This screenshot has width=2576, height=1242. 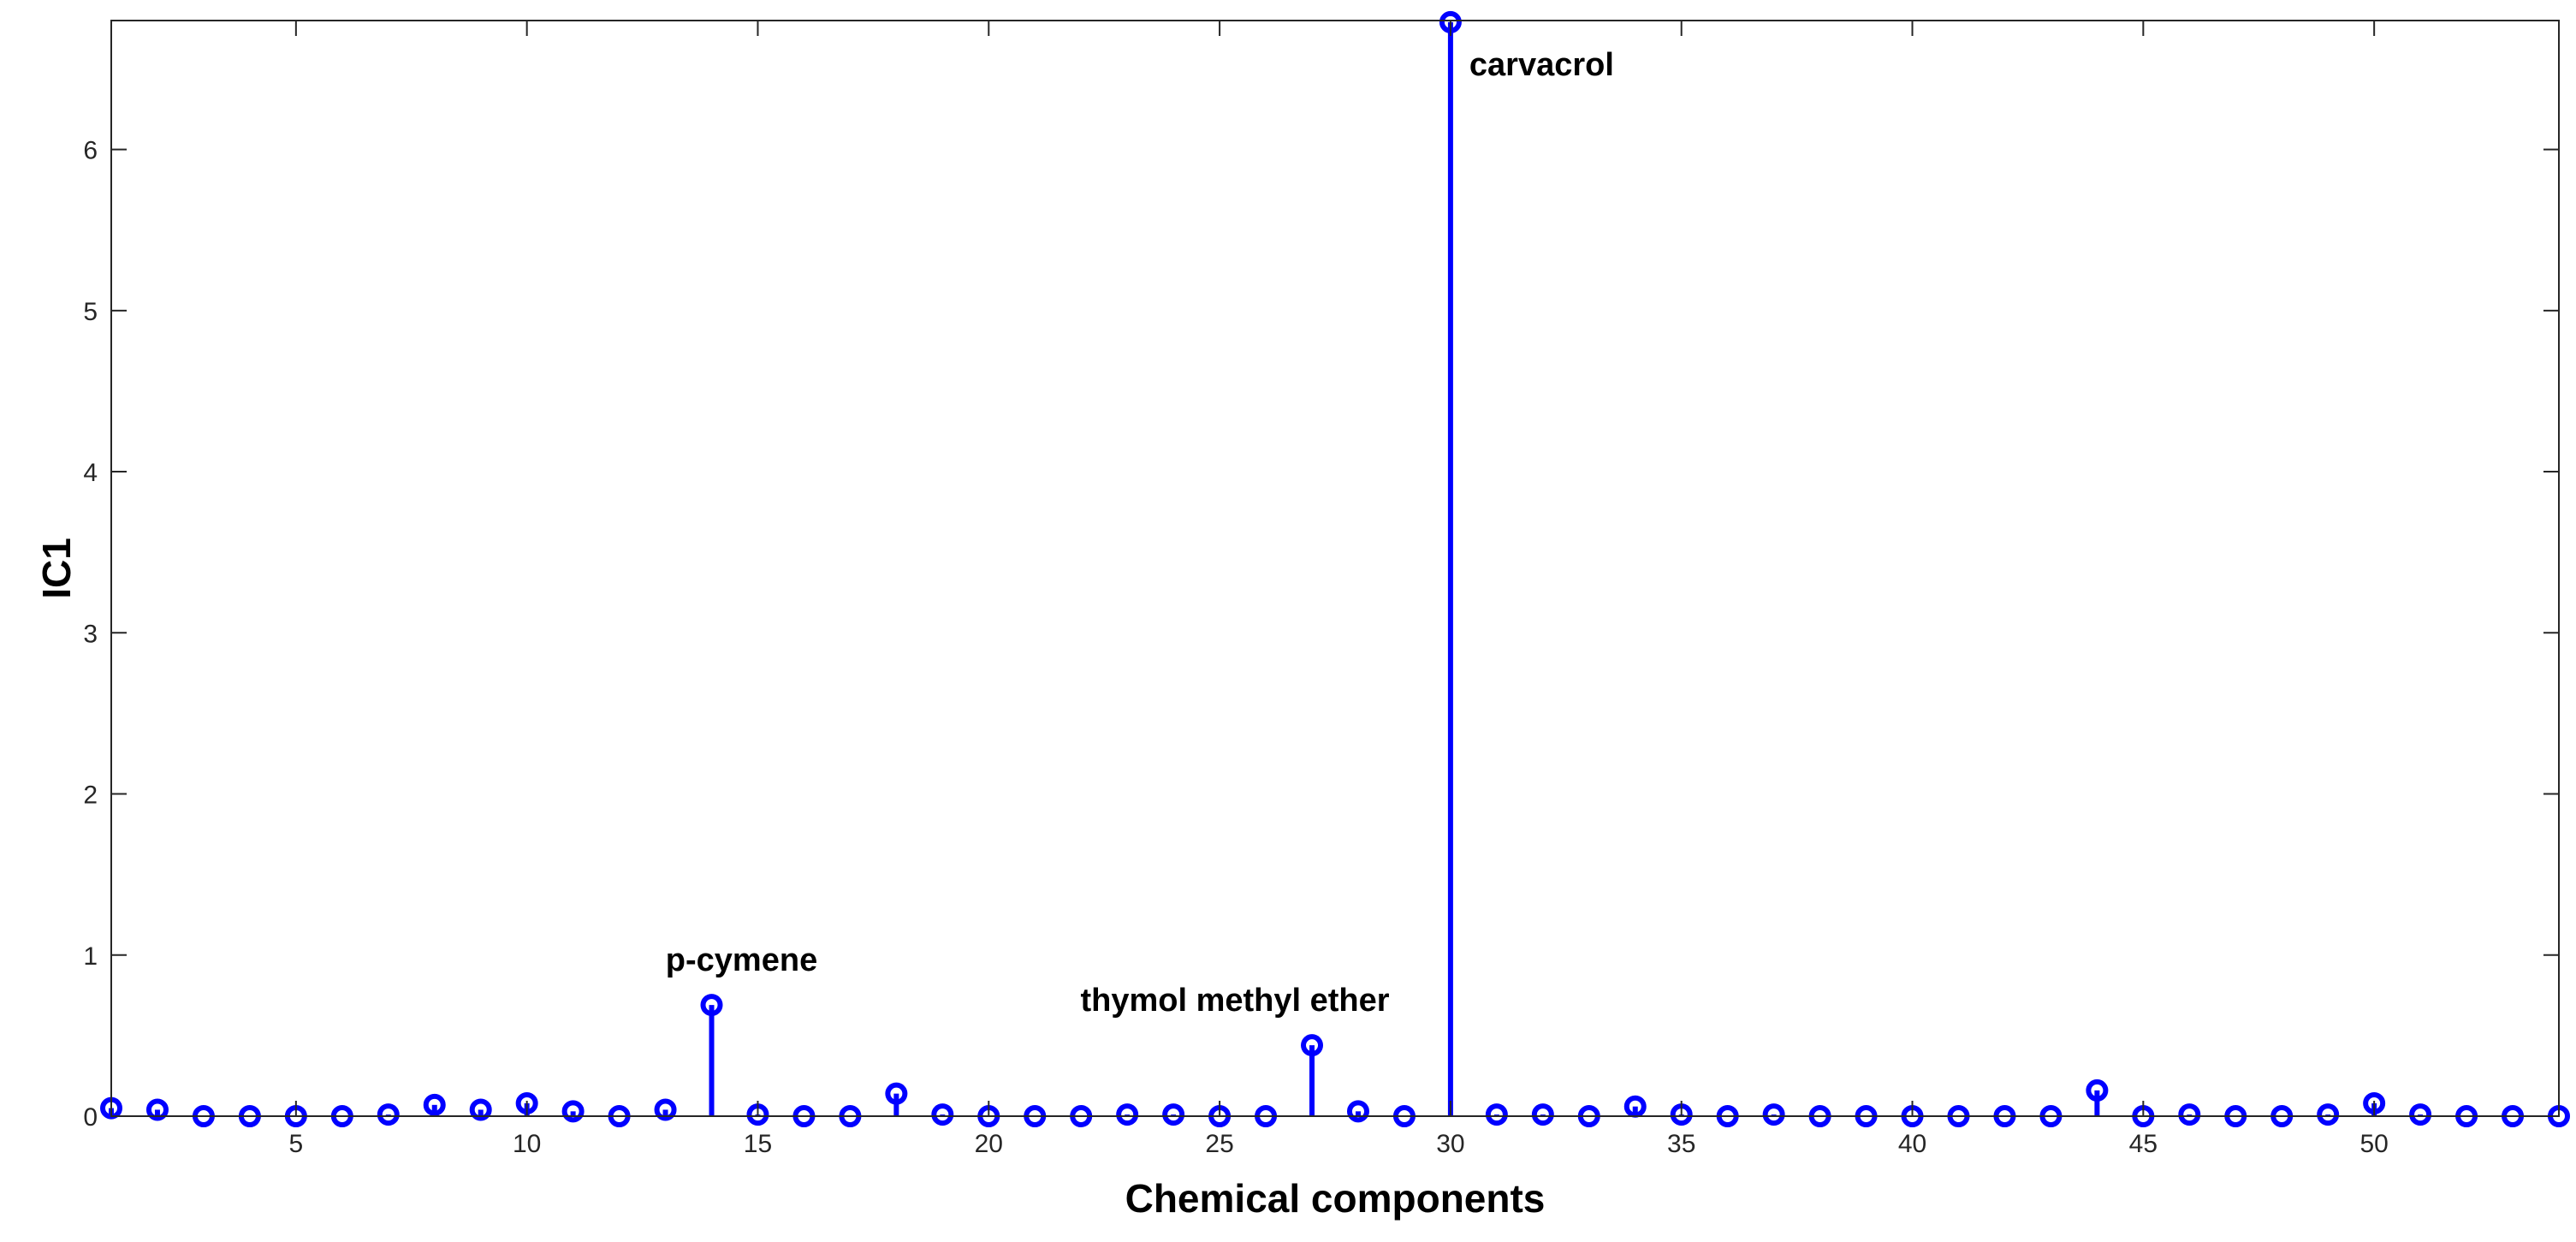 I want to click on x-axis-title: Chemical components, so click(x=1335, y=1198).